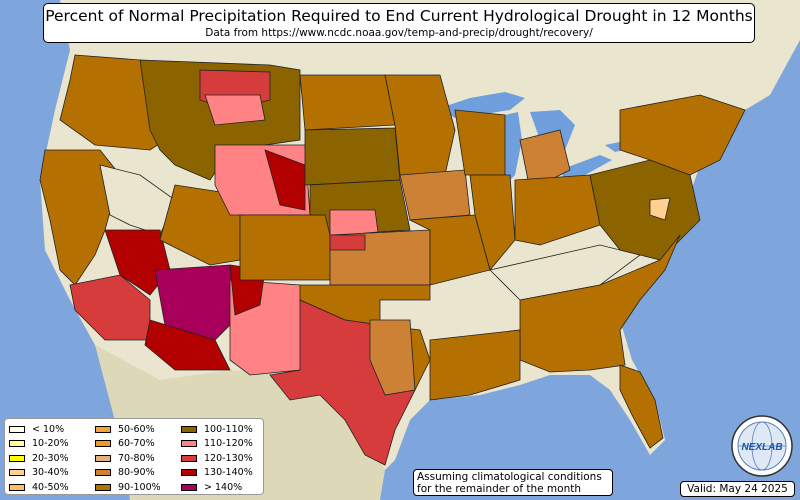 The width and height of the screenshot is (800, 500). I want to click on region-indiana-ohio, so click(557, 210).